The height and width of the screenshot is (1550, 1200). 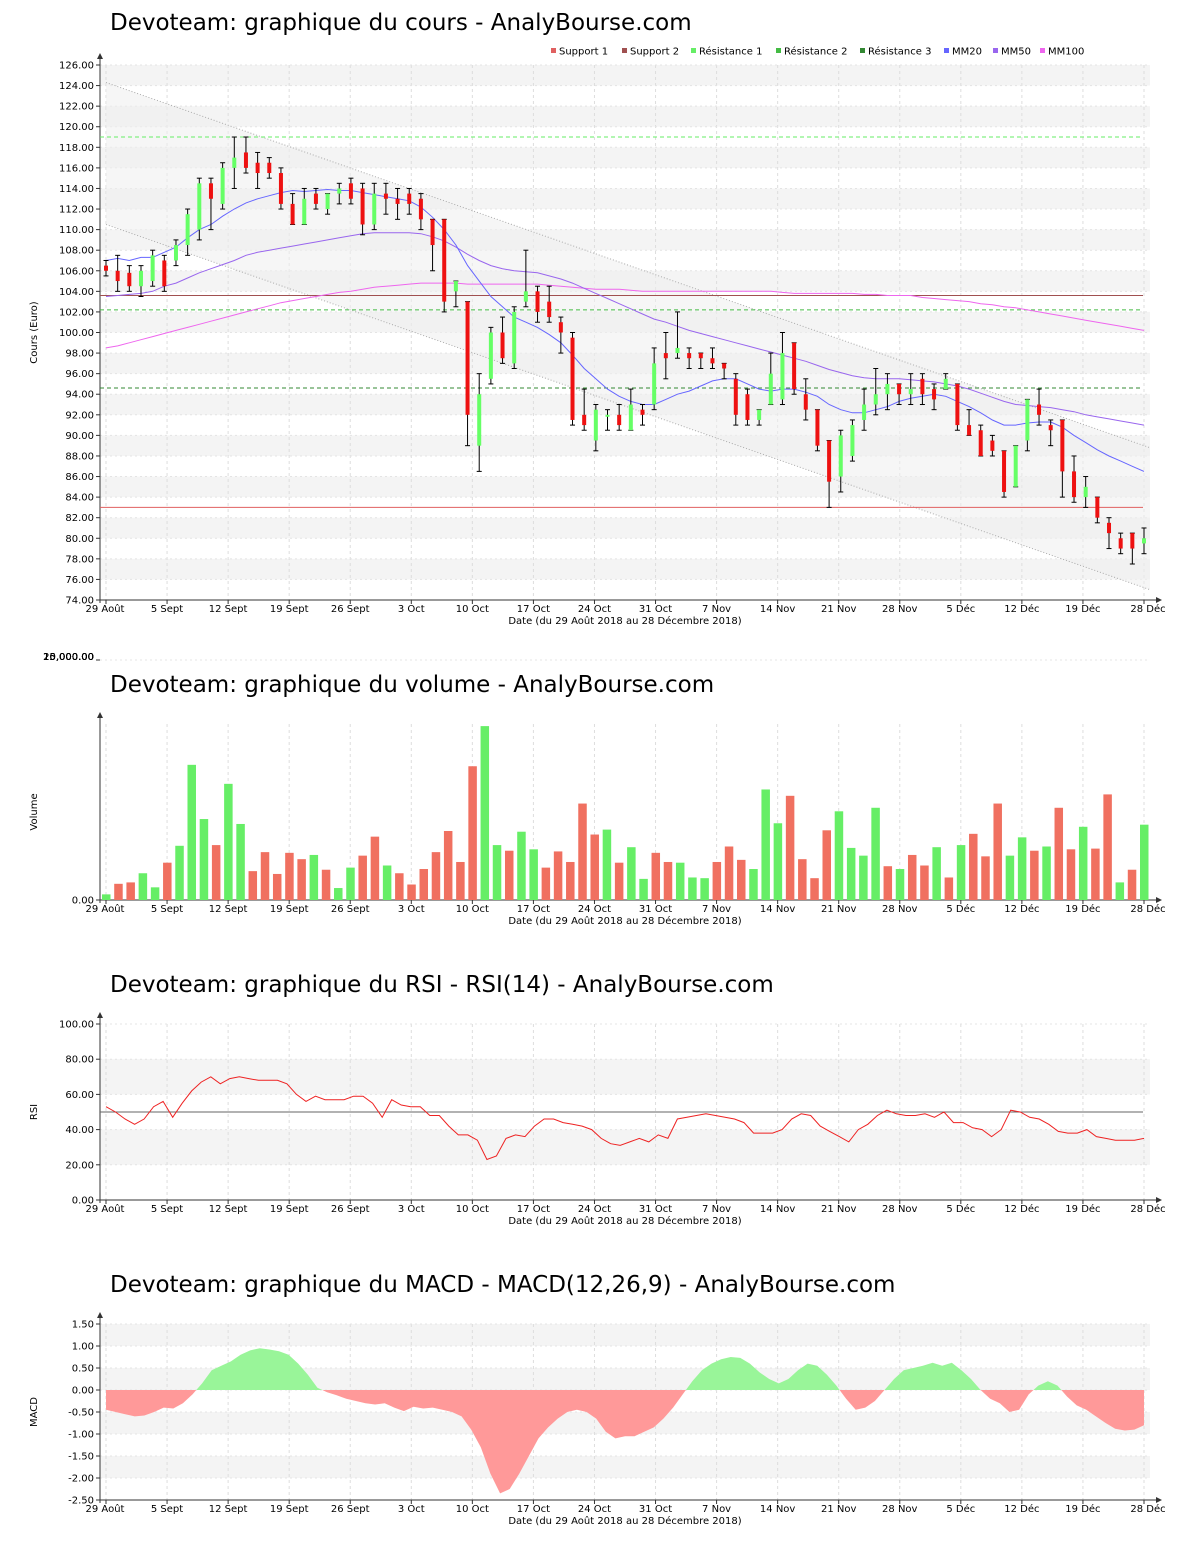 I want to click on y-tick-label: 5,000.00, so click(x=71, y=657).